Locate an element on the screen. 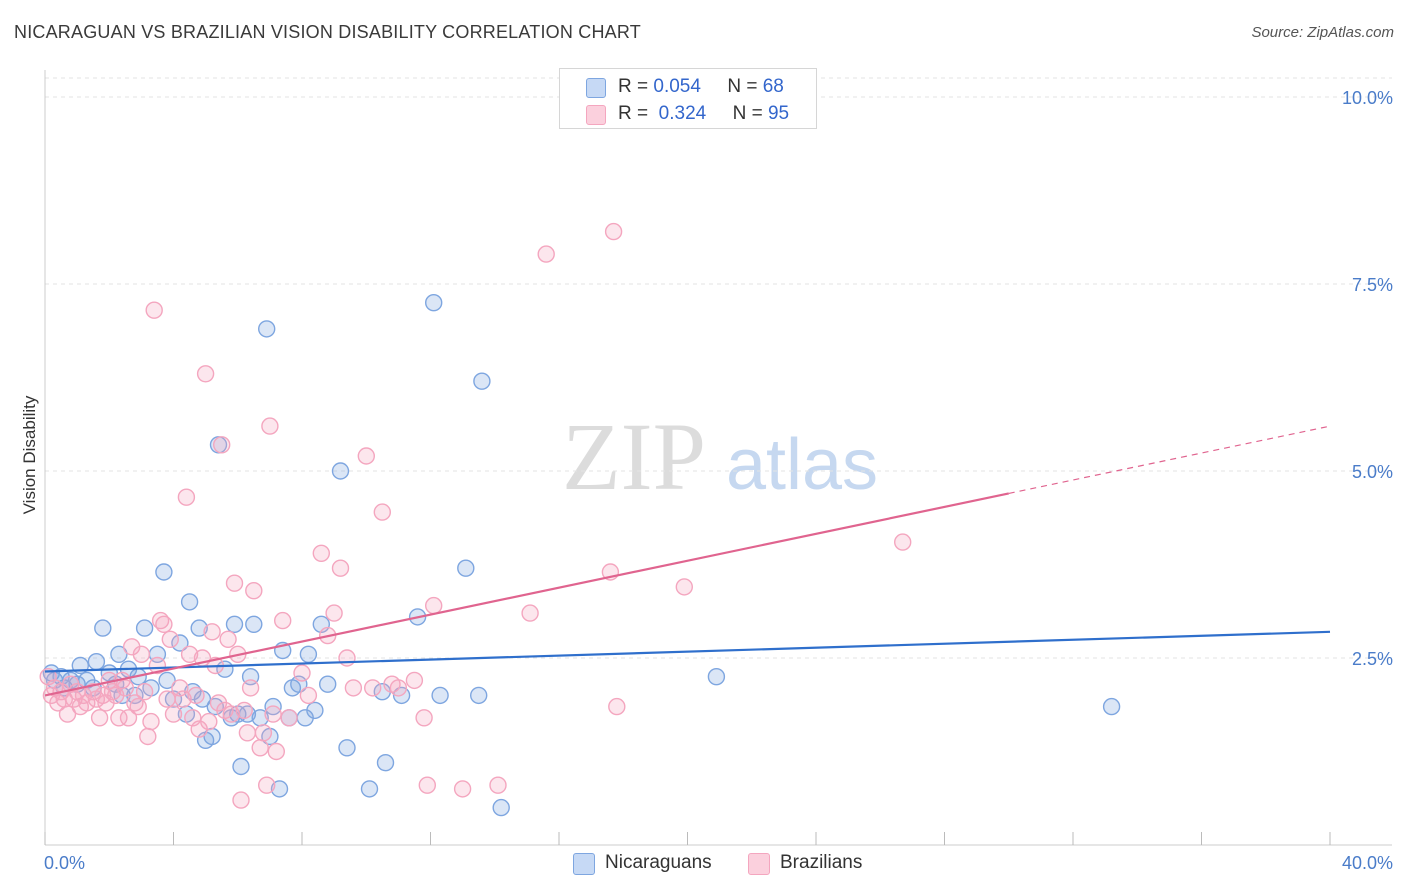  y-tick-label-1: 5.0% is located at coordinates (1372, 472).